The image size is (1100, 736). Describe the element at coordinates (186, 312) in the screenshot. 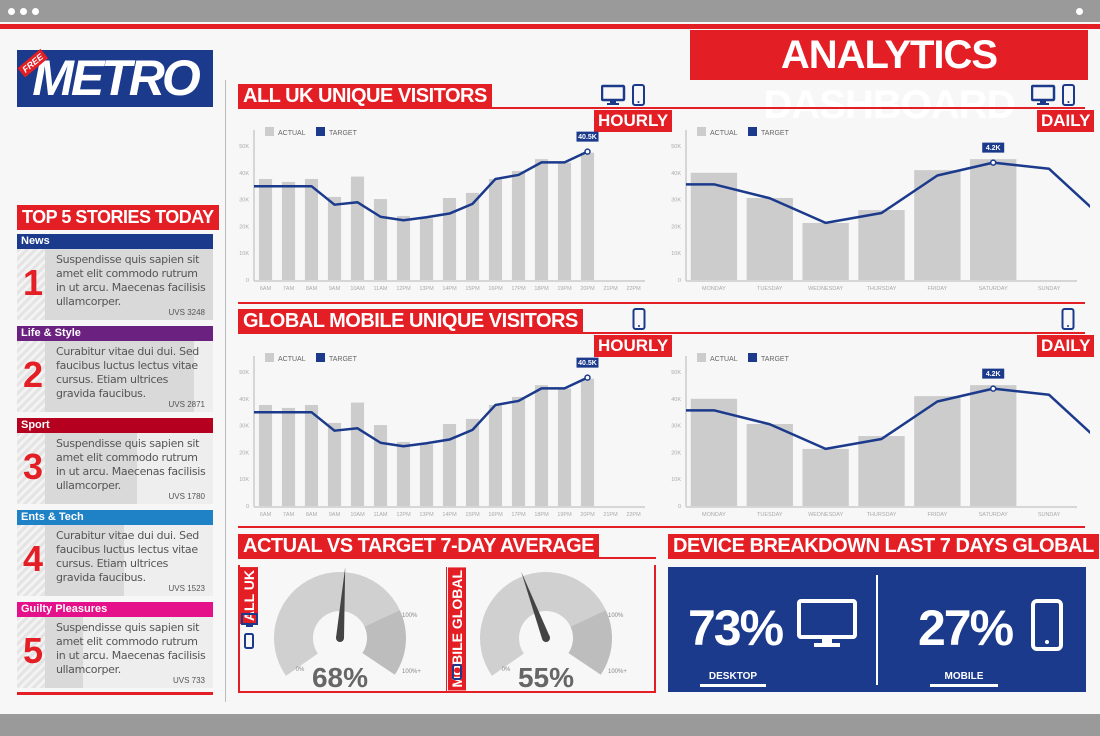

I see `story-uvs: UVS 3248` at that location.